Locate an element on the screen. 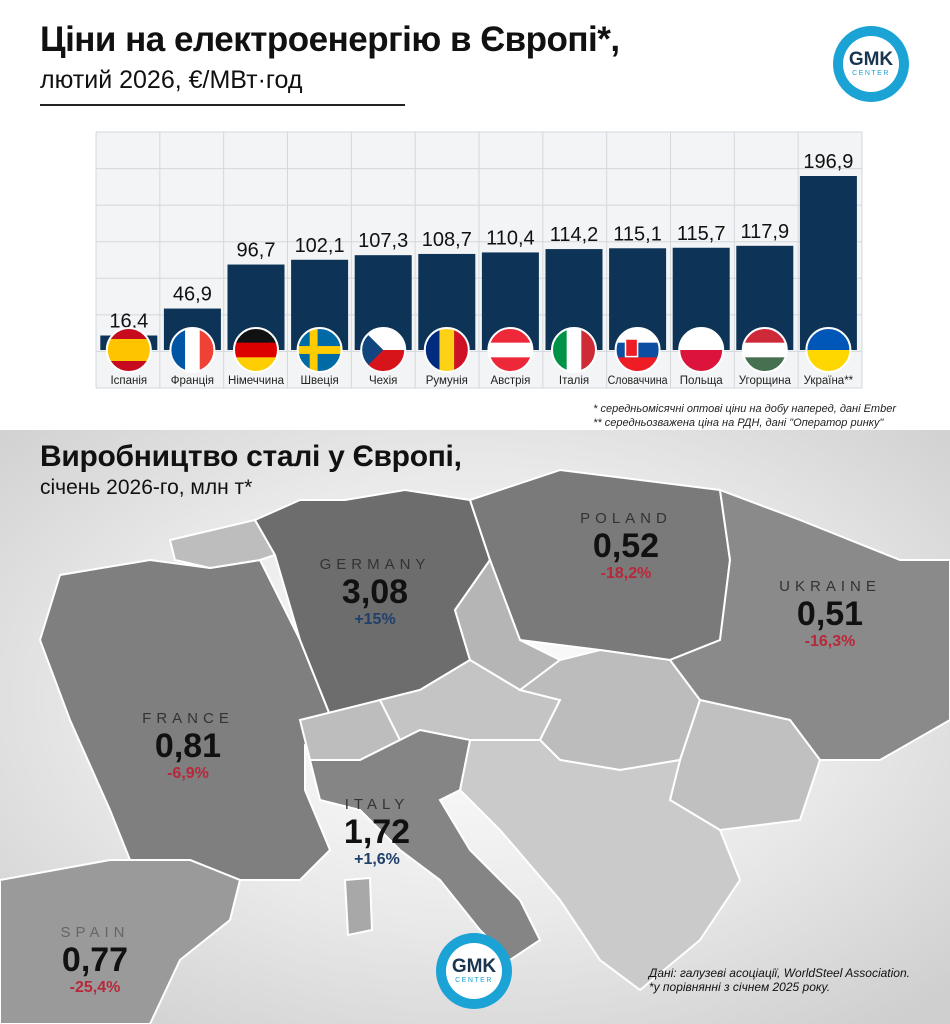 The width and height of the screenshot is (950, 1024). spain-flag is located at coordinates (128, 350).